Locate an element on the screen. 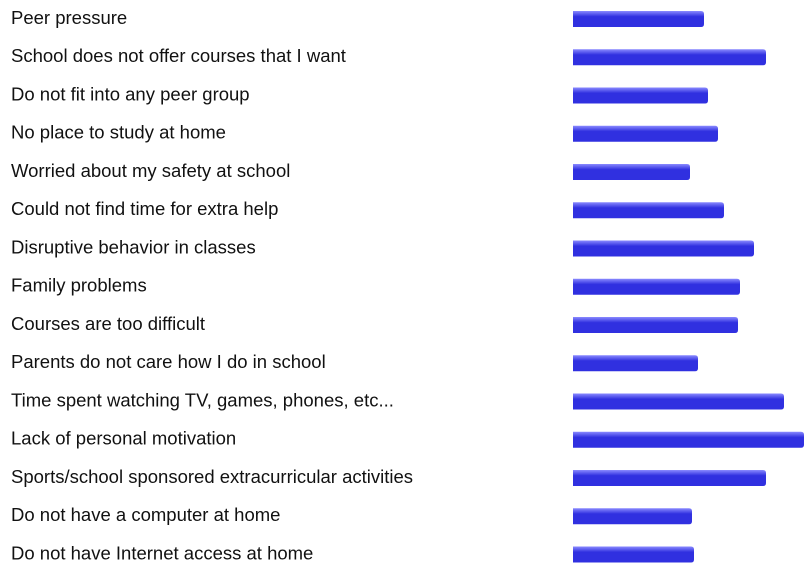 The height and width of the screenshot is (566, 804). category-label: Do not fit into any peer group is located at coordinates (130, 93).